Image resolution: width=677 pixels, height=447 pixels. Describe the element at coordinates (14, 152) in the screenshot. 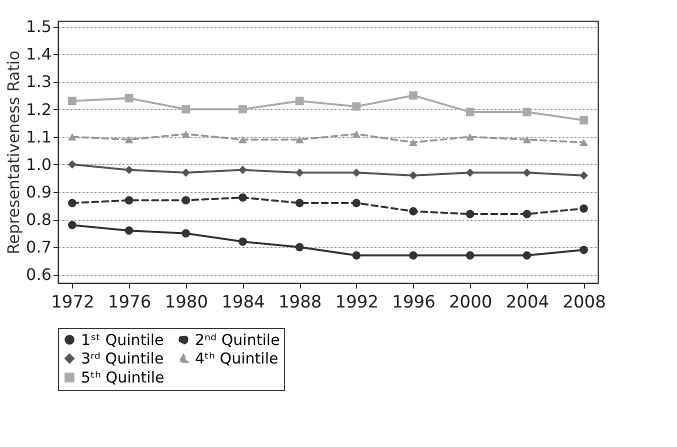

I see `y-axis-title: Representativeness Ratio` at that location.